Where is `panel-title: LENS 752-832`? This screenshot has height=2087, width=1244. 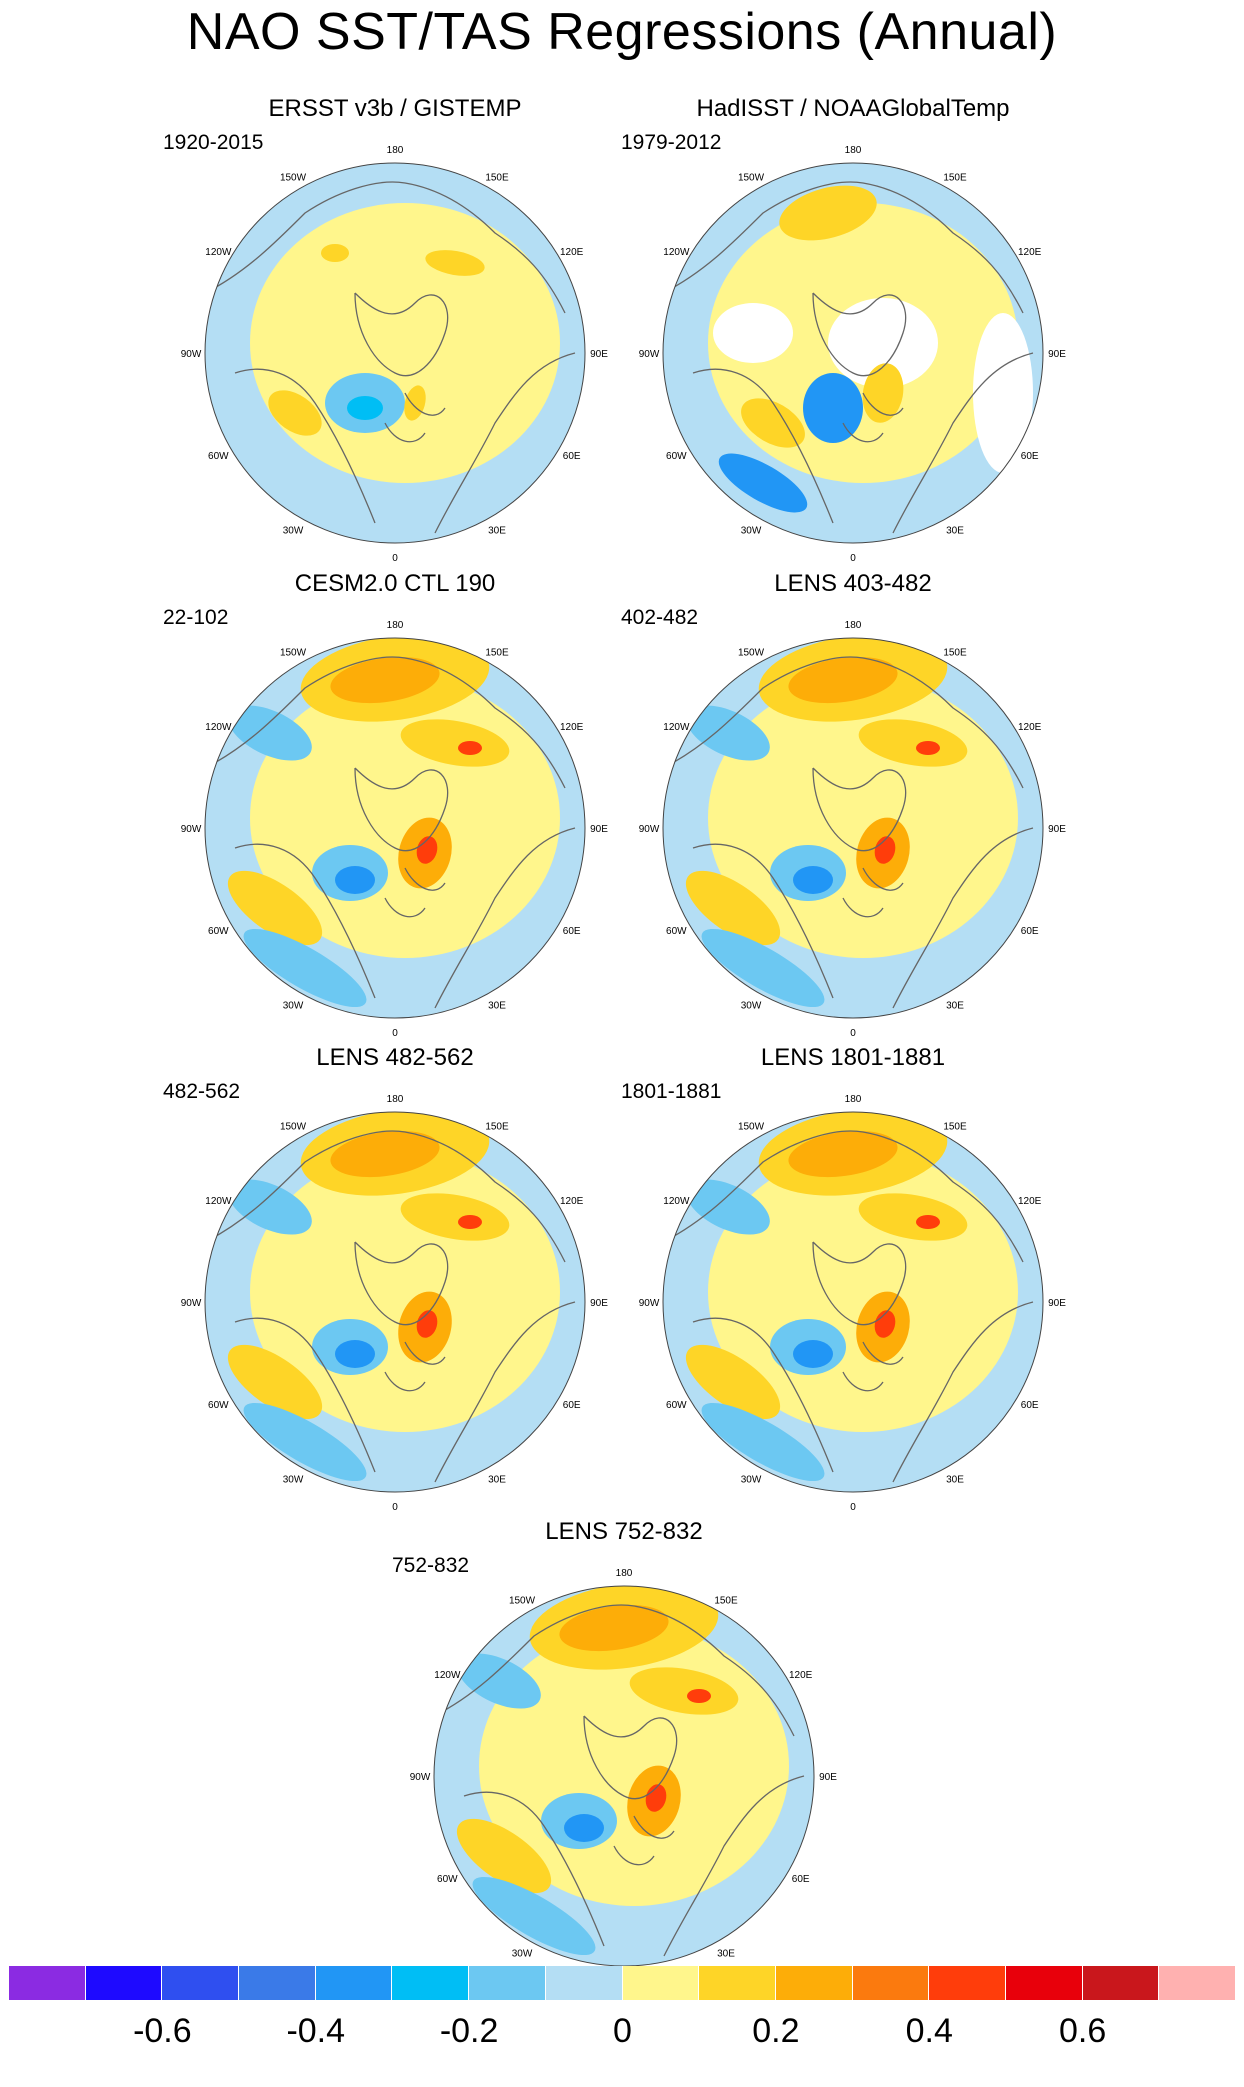
panel-title: LENS 752-832 is located at coordinates (624, 1531).